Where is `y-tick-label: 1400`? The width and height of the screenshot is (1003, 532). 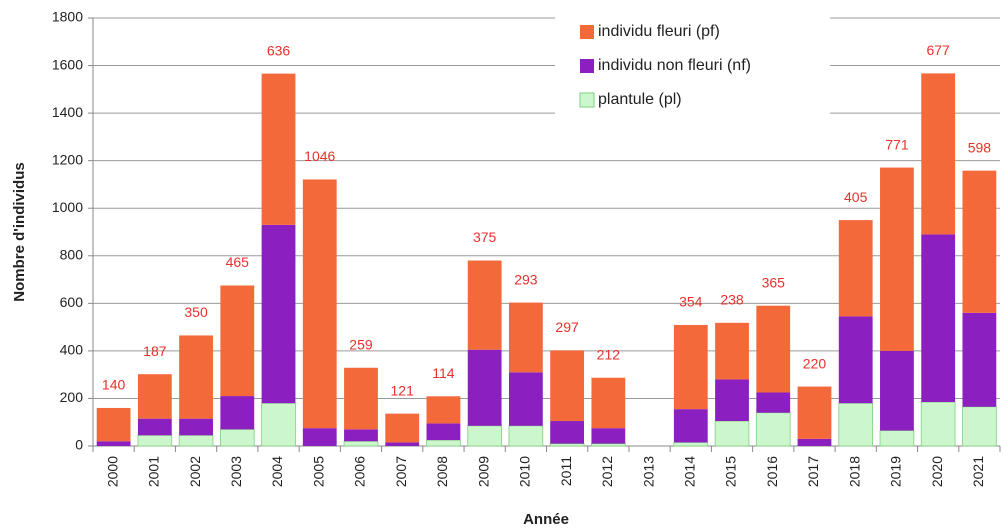 y-tick-label: 1400 is located at coordinates (67, 112).